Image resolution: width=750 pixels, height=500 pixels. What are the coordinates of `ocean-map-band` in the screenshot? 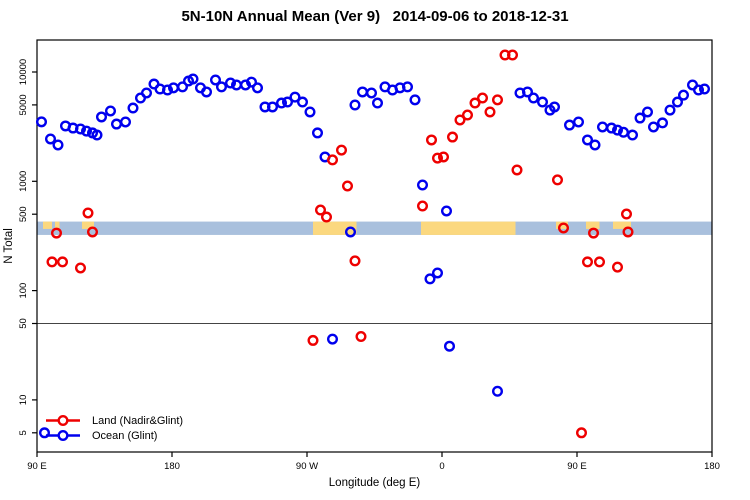 It's located at (374, 228).